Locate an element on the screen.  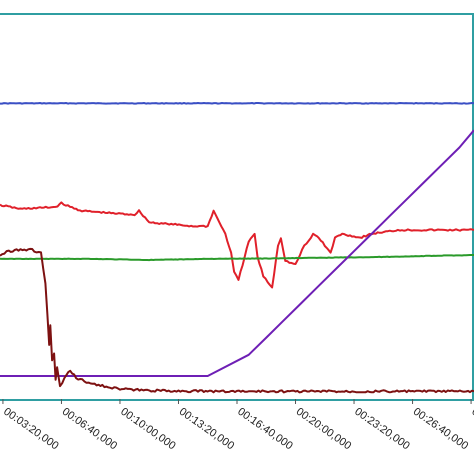
x-tick-label: 00:06:40,000 is located at coordinates (90, 429).